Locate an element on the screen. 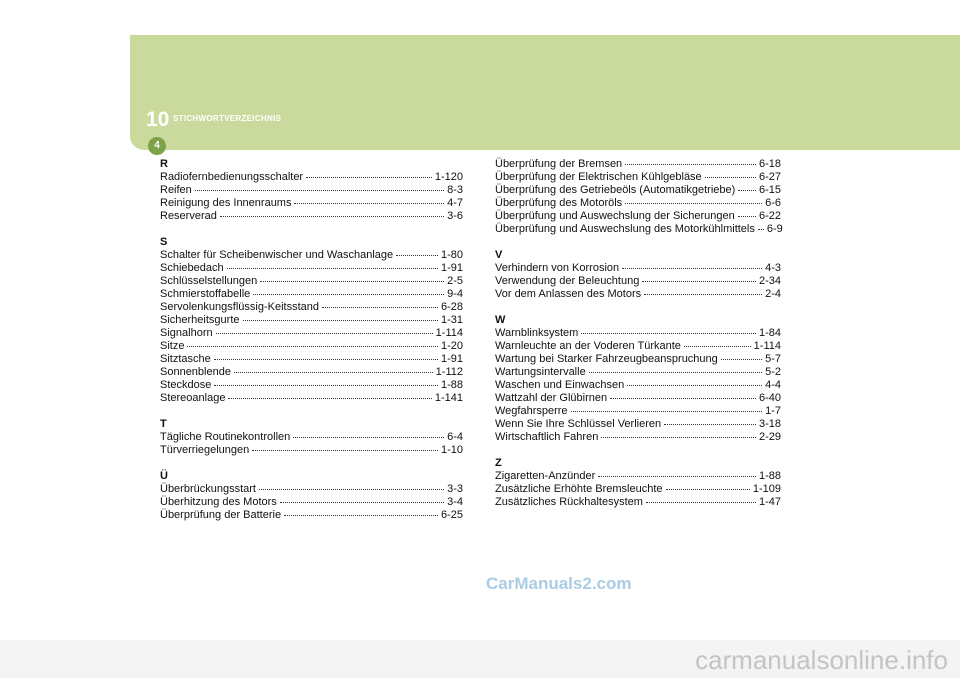 This screenshot has height=678, width=960. index-entry: Schmierstoffabelle 9-4 is located at coordinates (311, 294).